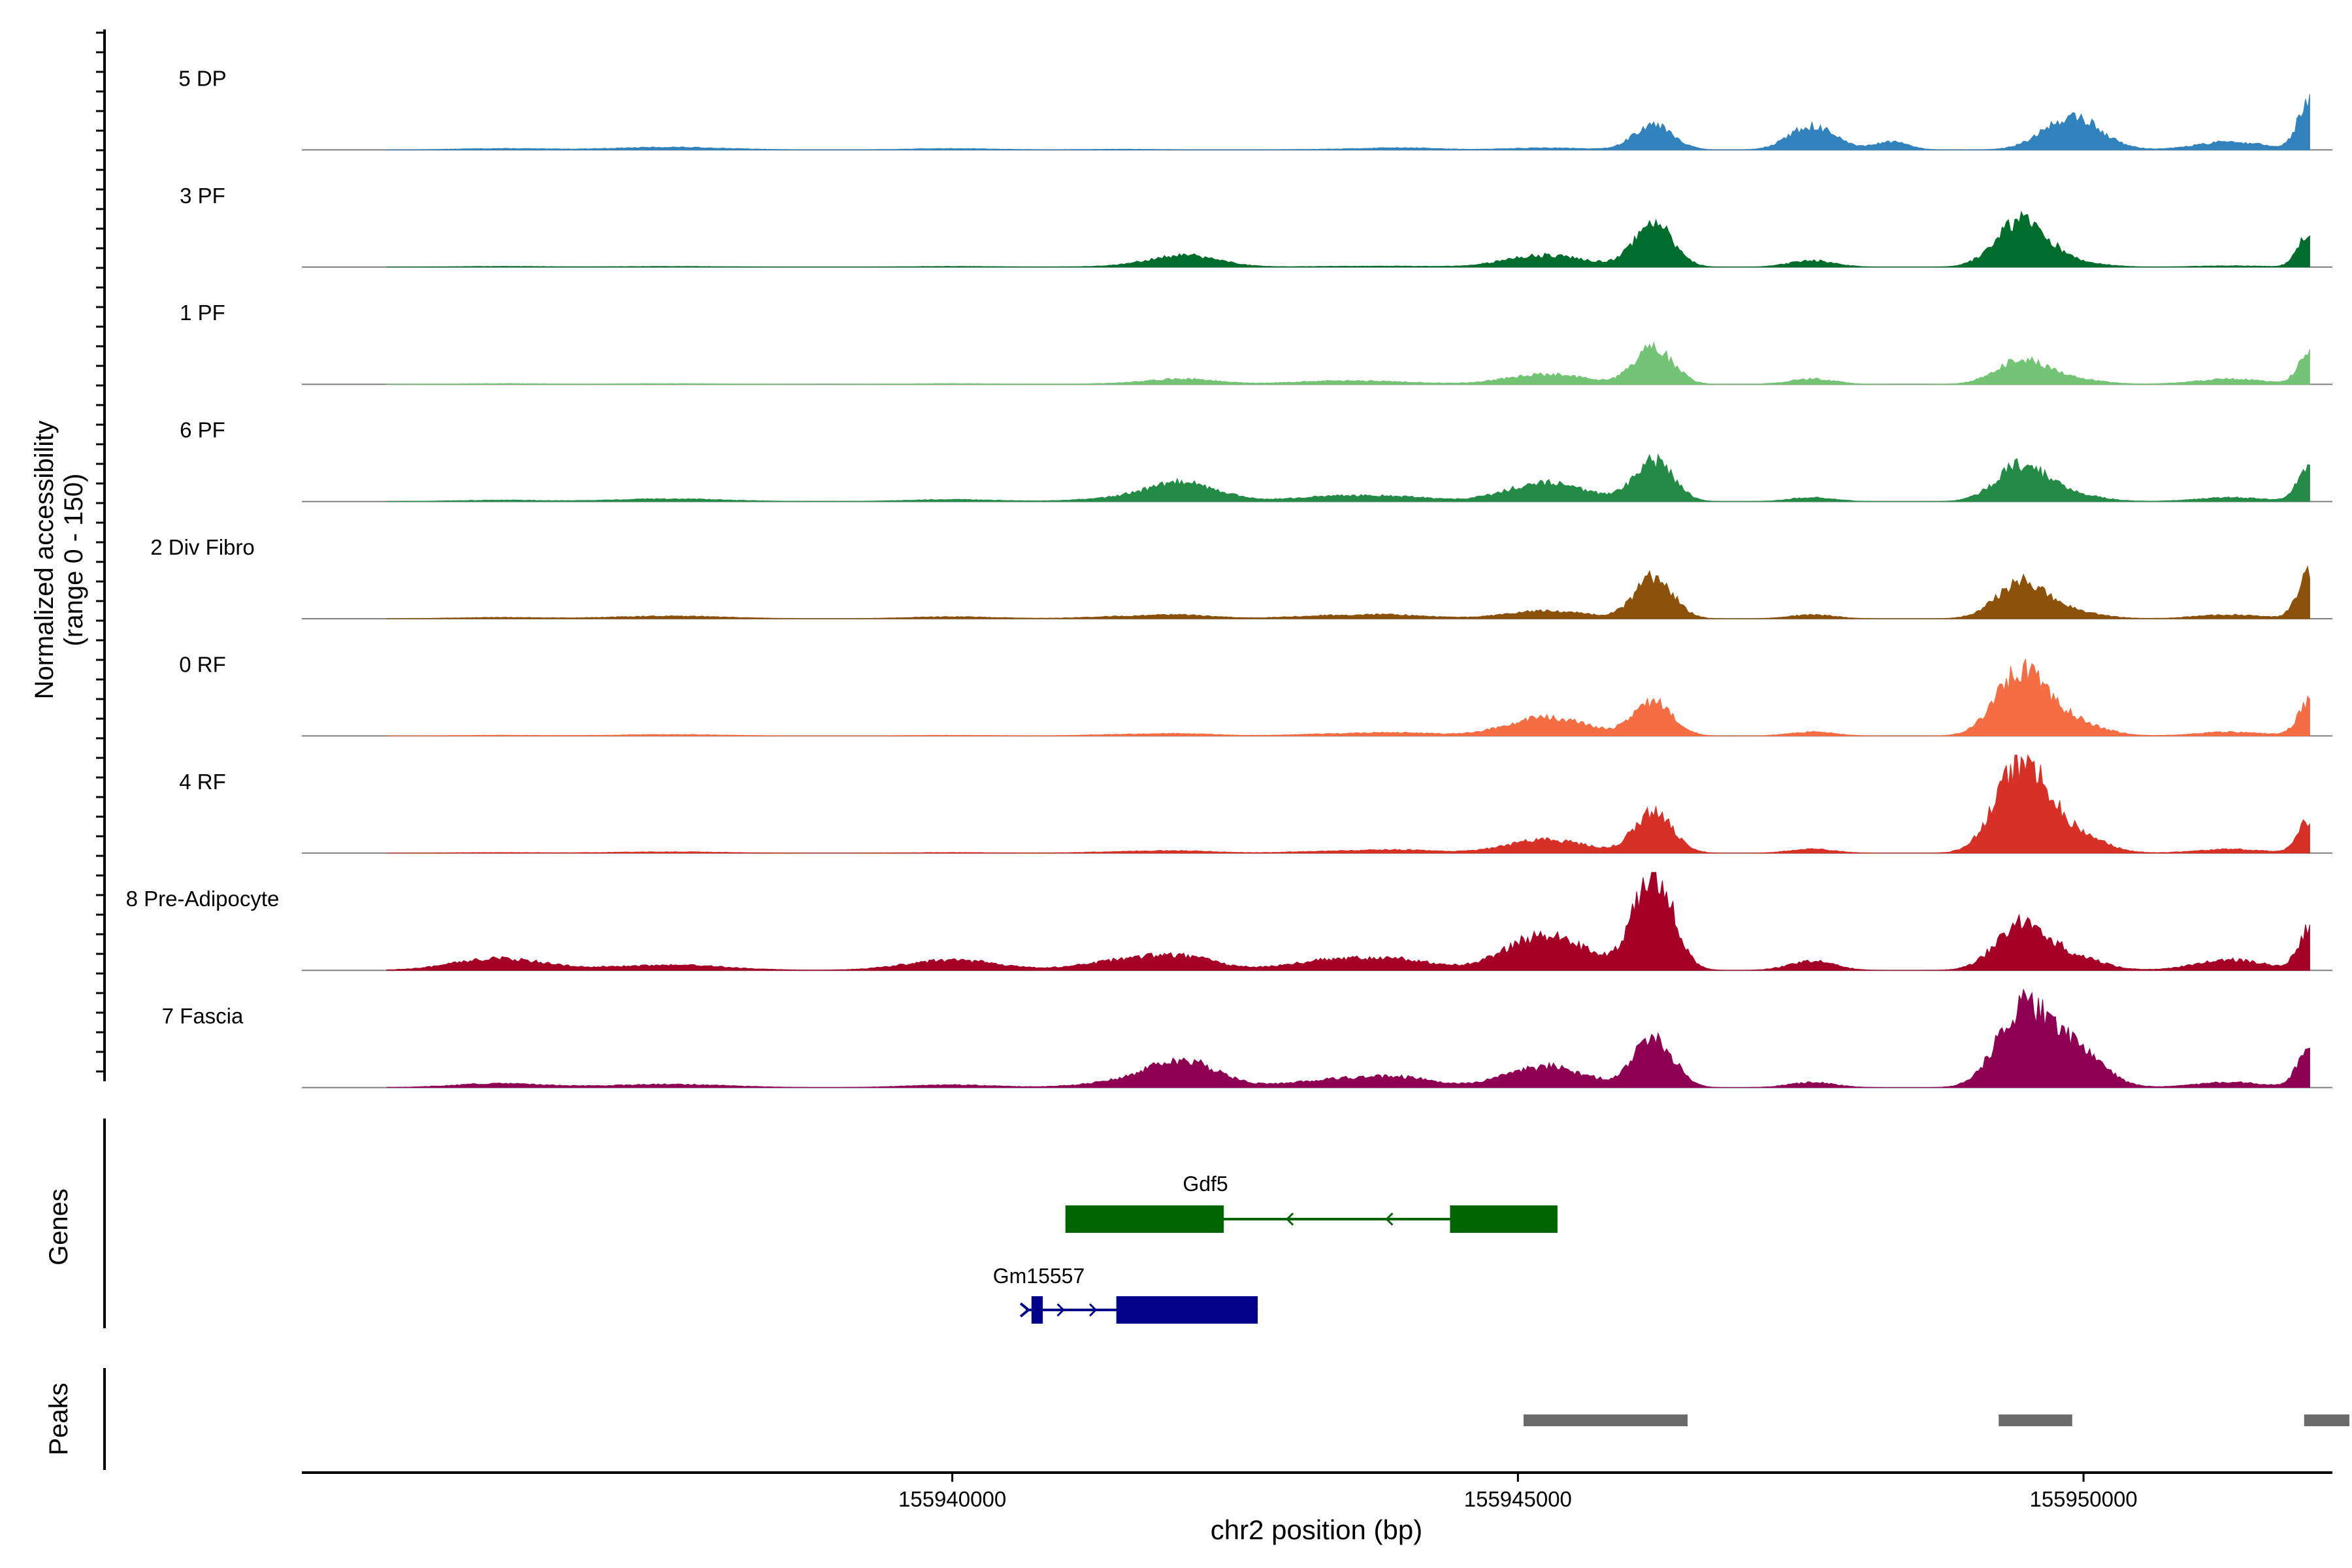 The height and width of the screenshot is (1568, 2352). I want to click on track-6-pf: 6 PF, so click(1256, 460).